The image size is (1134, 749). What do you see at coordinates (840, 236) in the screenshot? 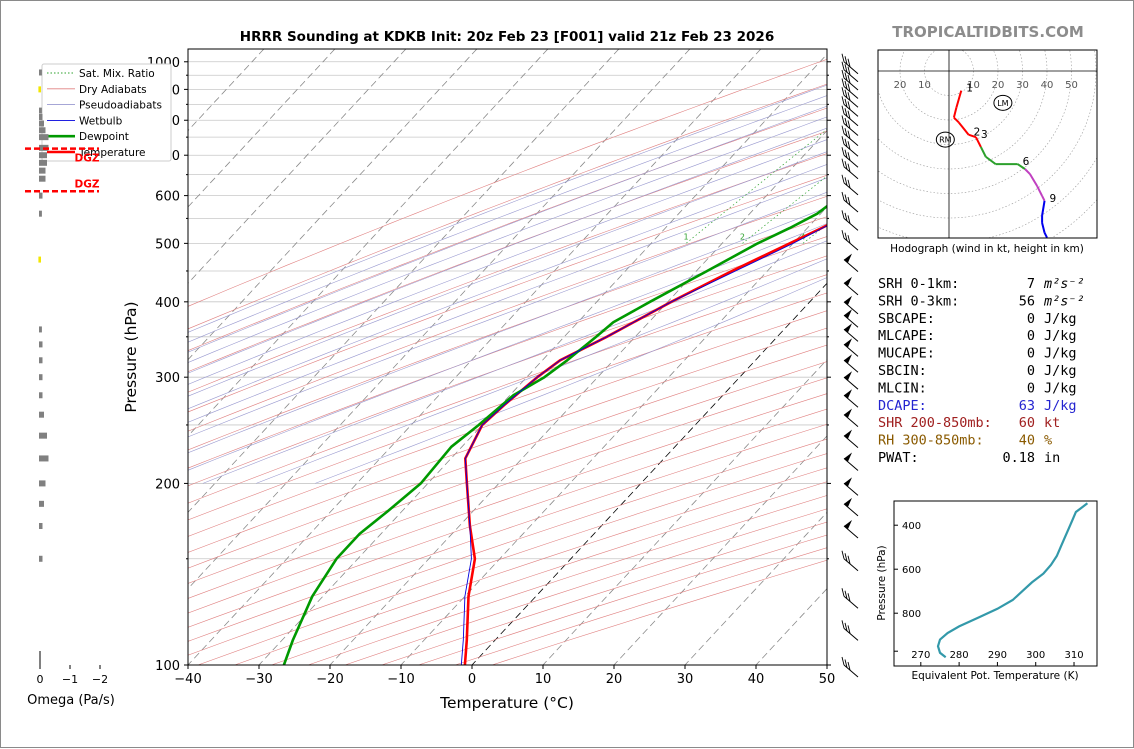
I see `mixing-ratio-label: 6` at bounding box center [840, 236].